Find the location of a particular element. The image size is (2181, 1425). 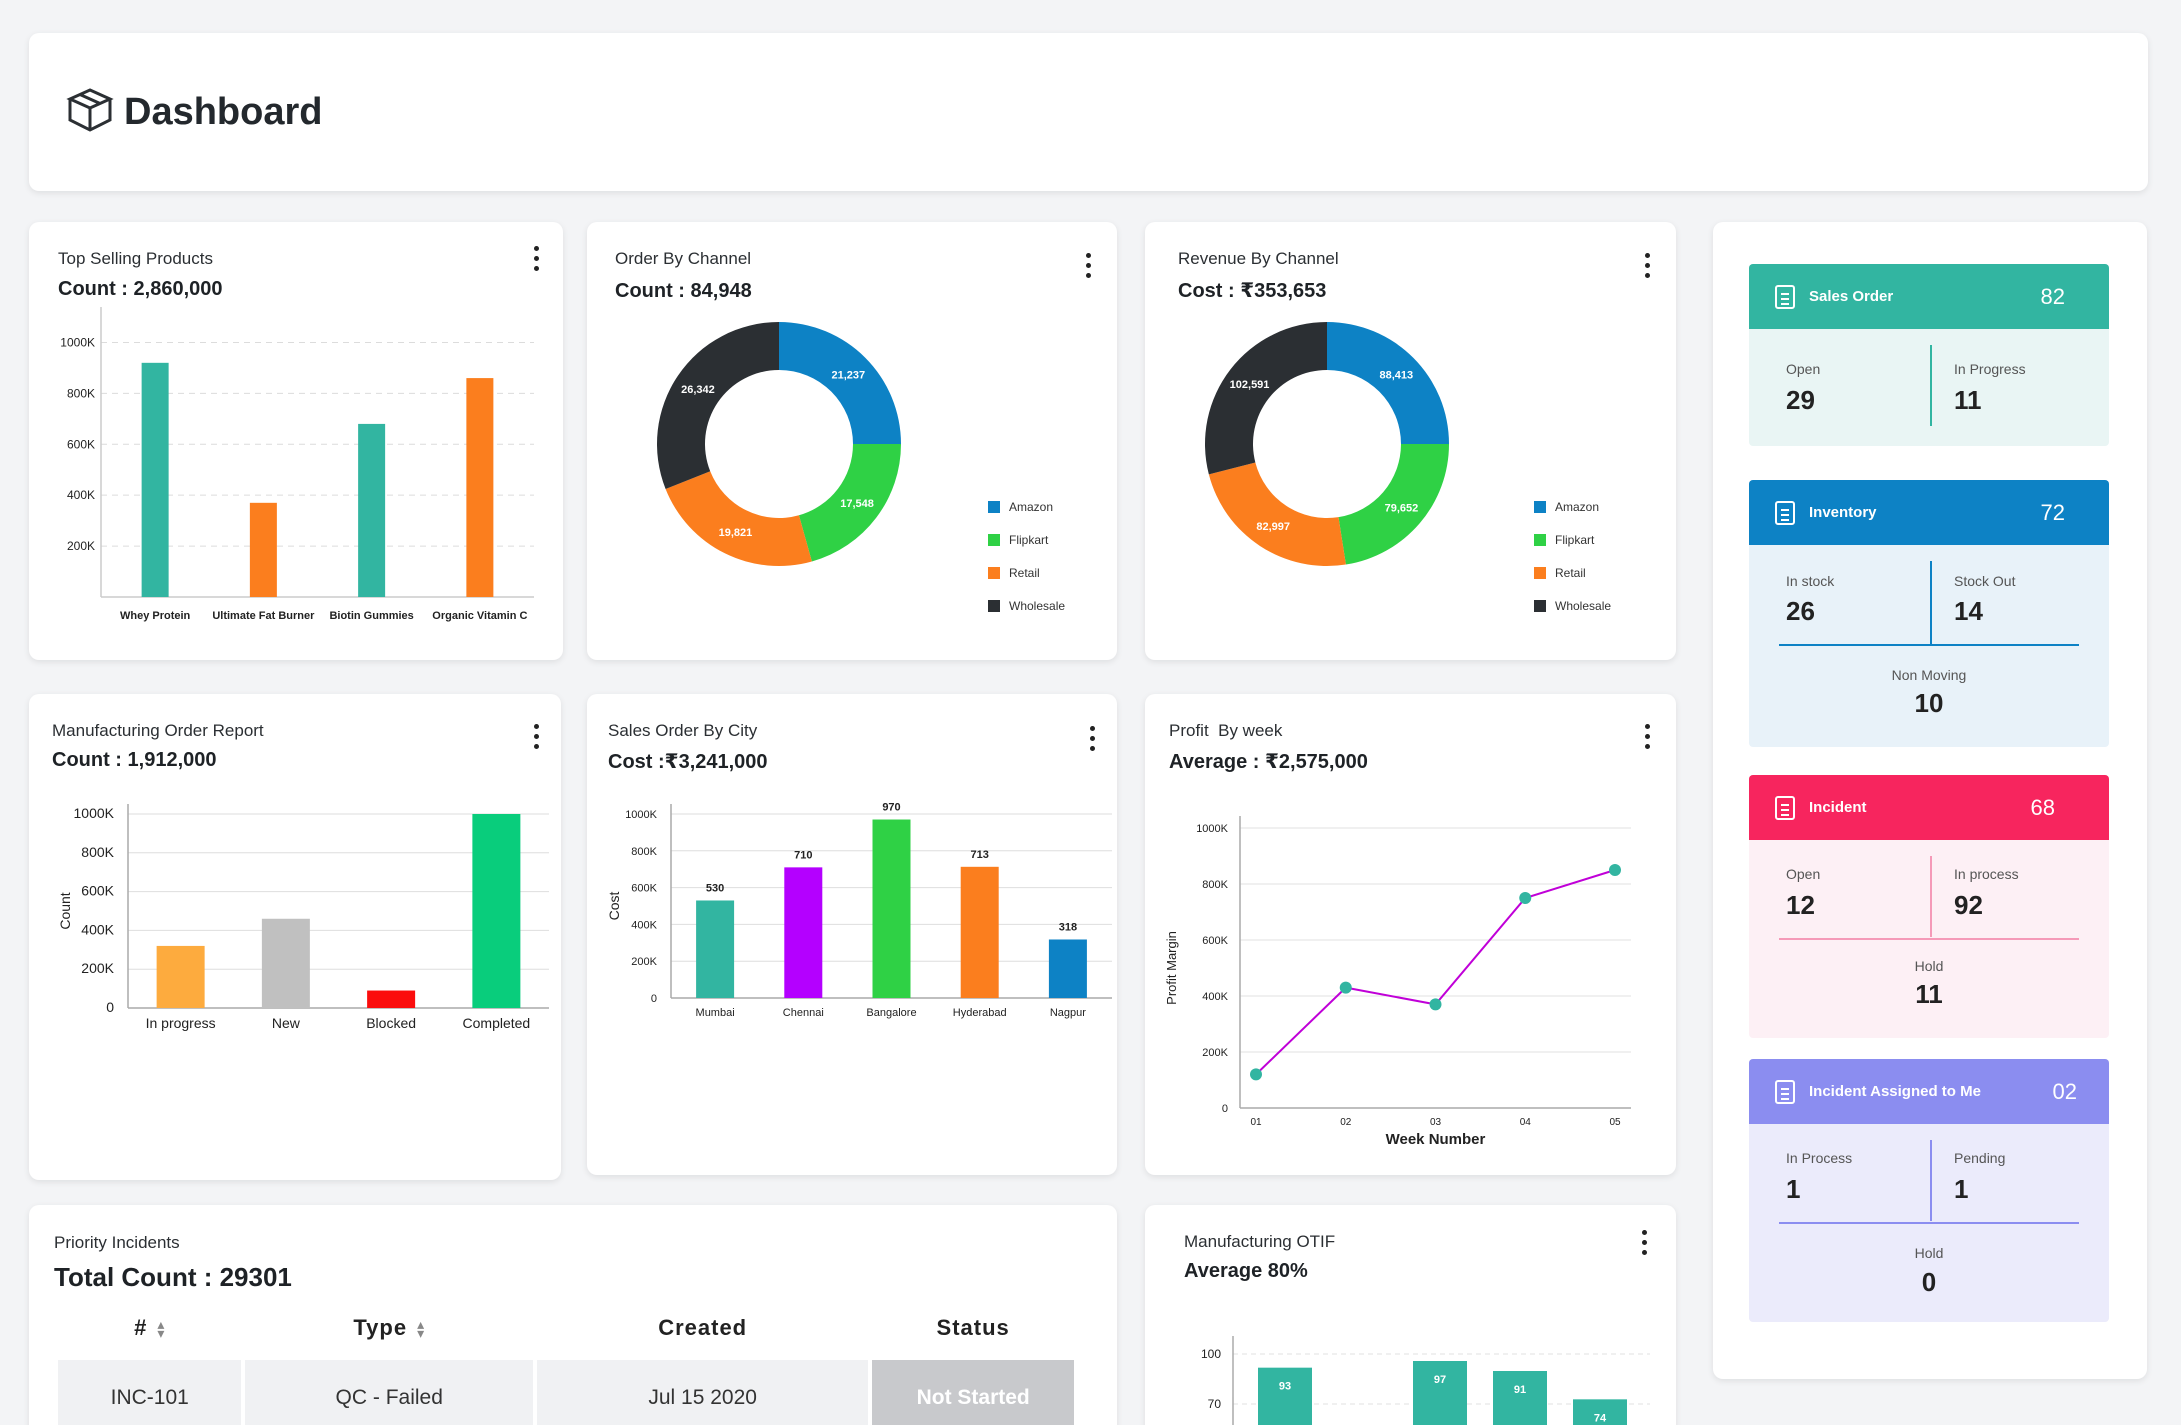

widget-header: Incident 68 is located at coordinates (1929, 807).